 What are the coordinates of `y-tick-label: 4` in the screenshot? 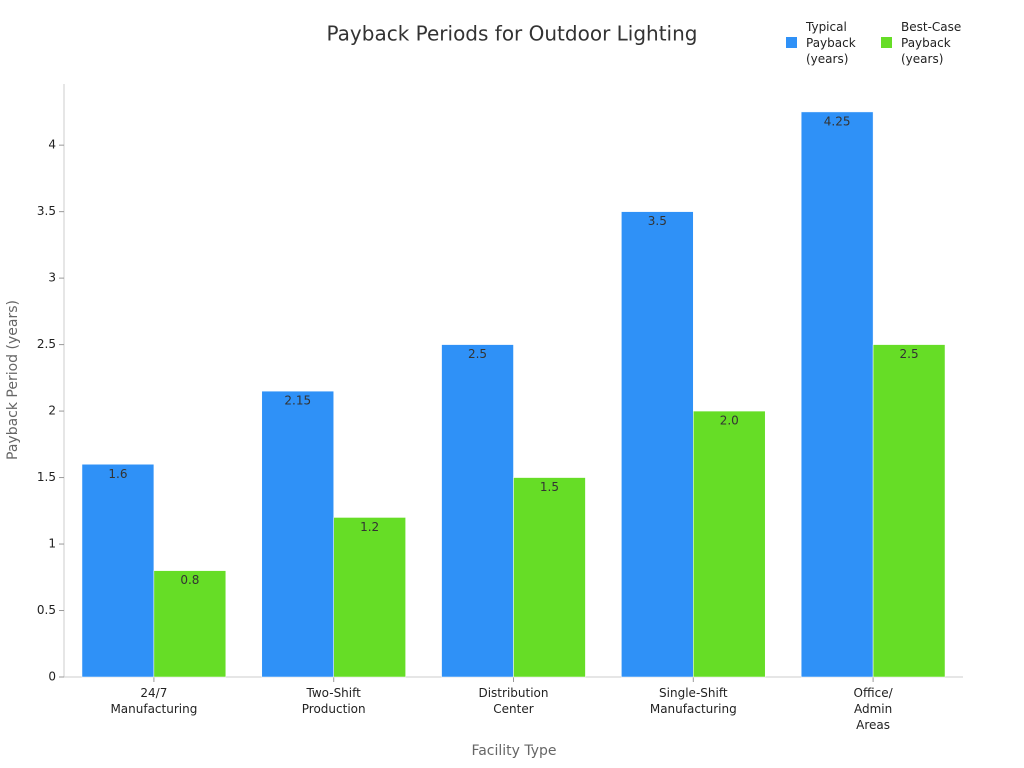 It's located at (52, 145).